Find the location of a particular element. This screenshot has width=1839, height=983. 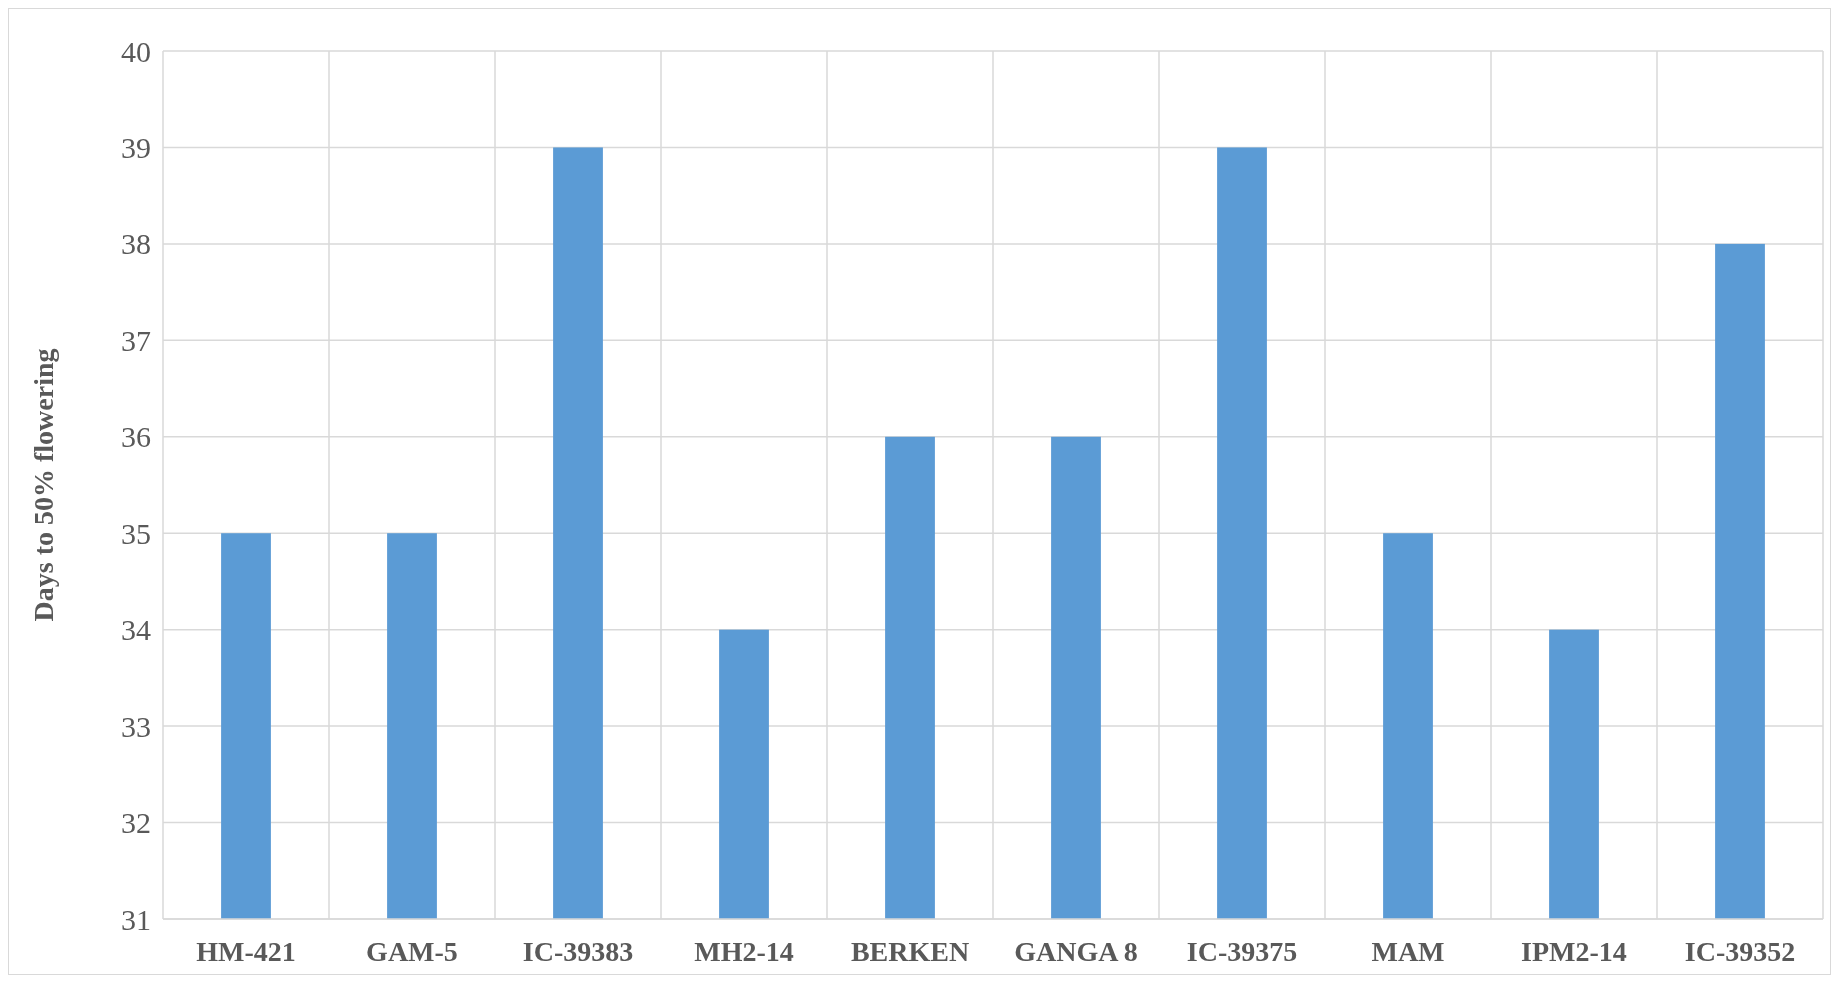

x-tick-label: MAM is located at coordinates (1408, 951).